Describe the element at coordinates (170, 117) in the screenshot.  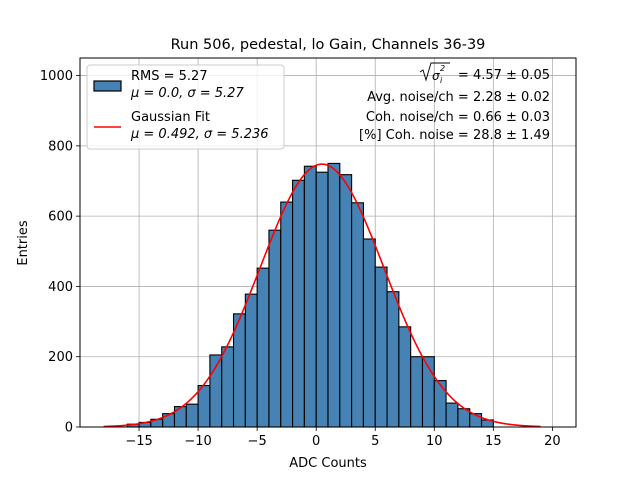
I see `legend-fit-line1: Gaussian Fit` at that location.